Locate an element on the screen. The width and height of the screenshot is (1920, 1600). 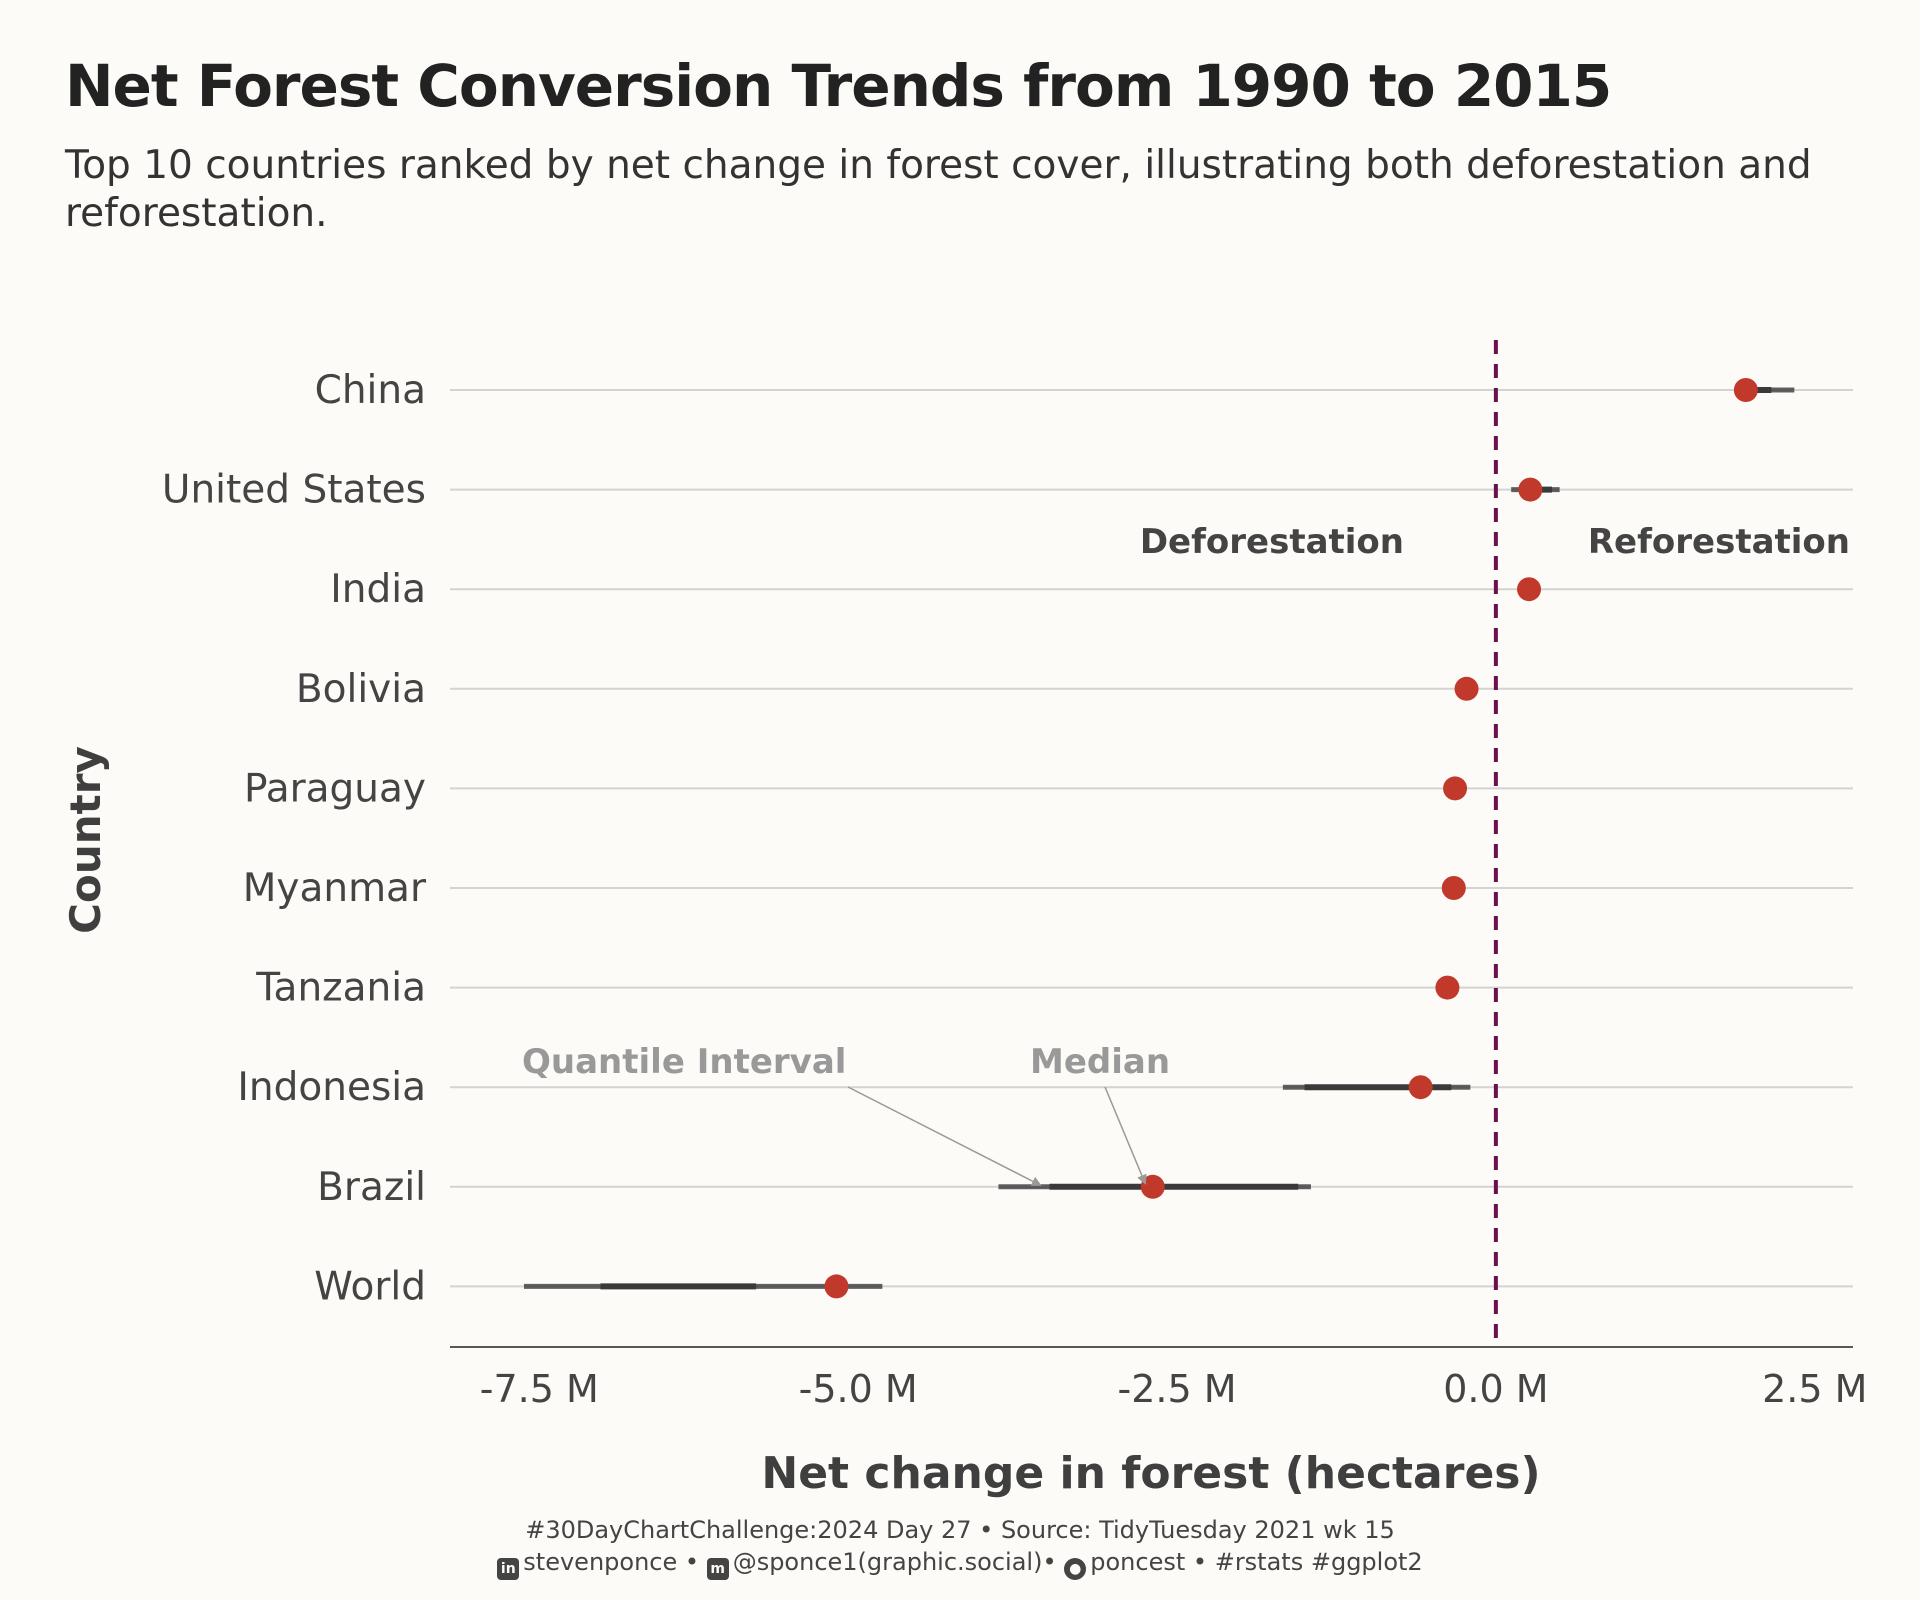
y-tick-label: Indonesia is located at coordinates (331, 1087).